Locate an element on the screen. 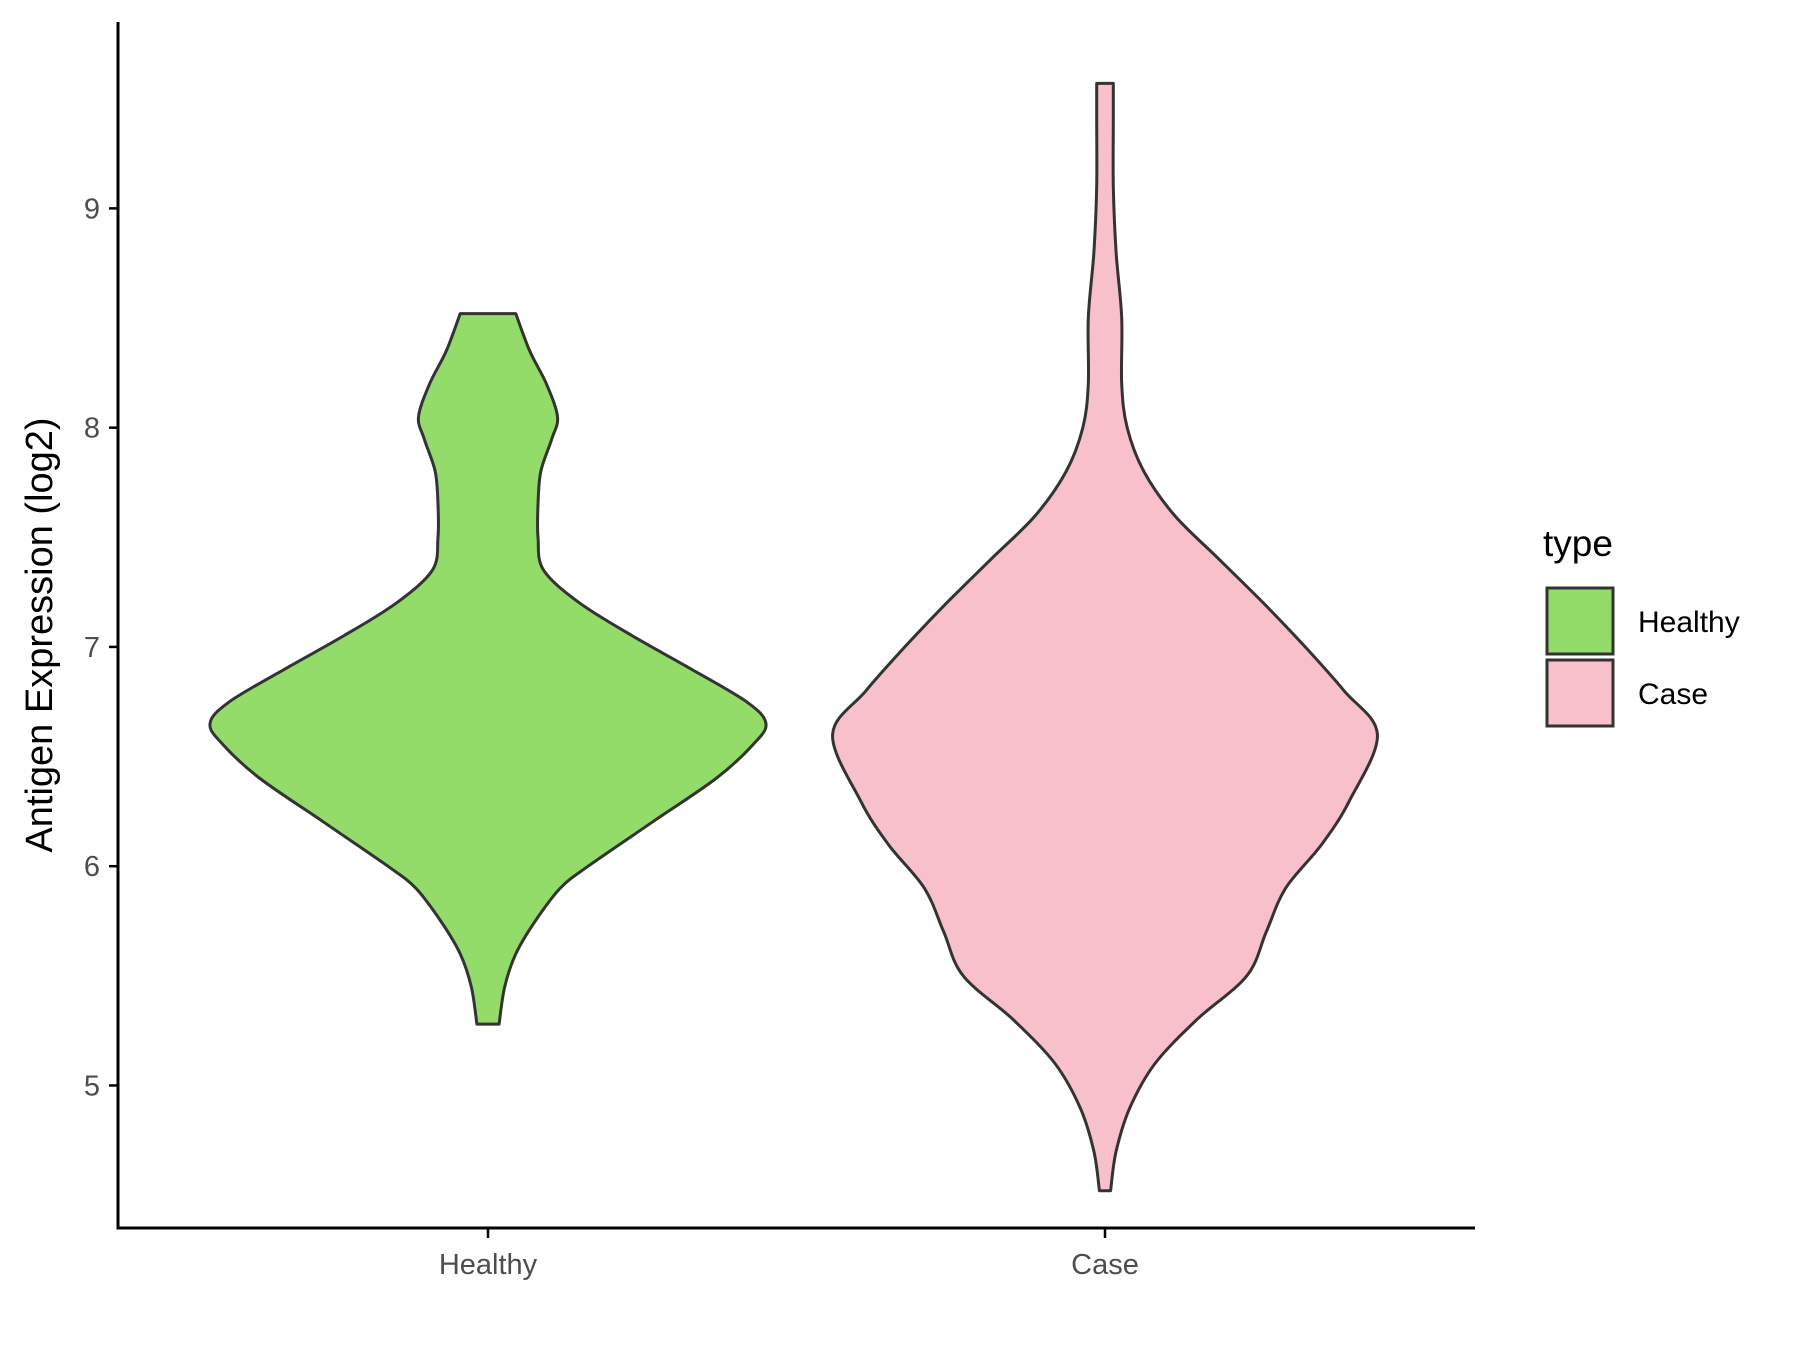  legend-label-healthy: Healthy is located at coordinates (1689, 622).